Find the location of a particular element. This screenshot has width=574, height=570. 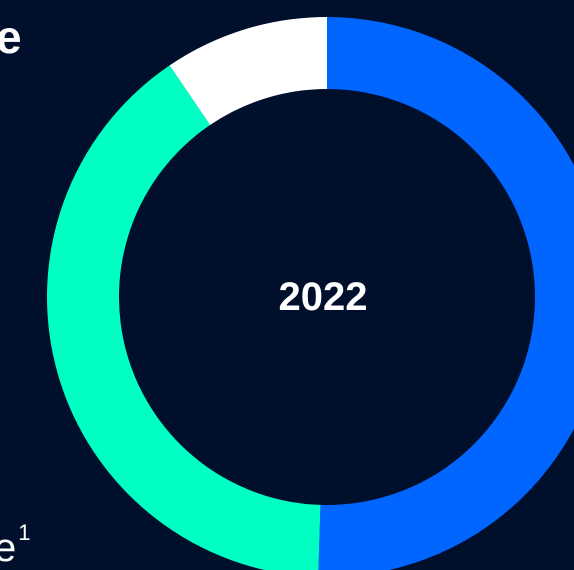

clipped-footnote-char: e is located at coordinates (8, 548).